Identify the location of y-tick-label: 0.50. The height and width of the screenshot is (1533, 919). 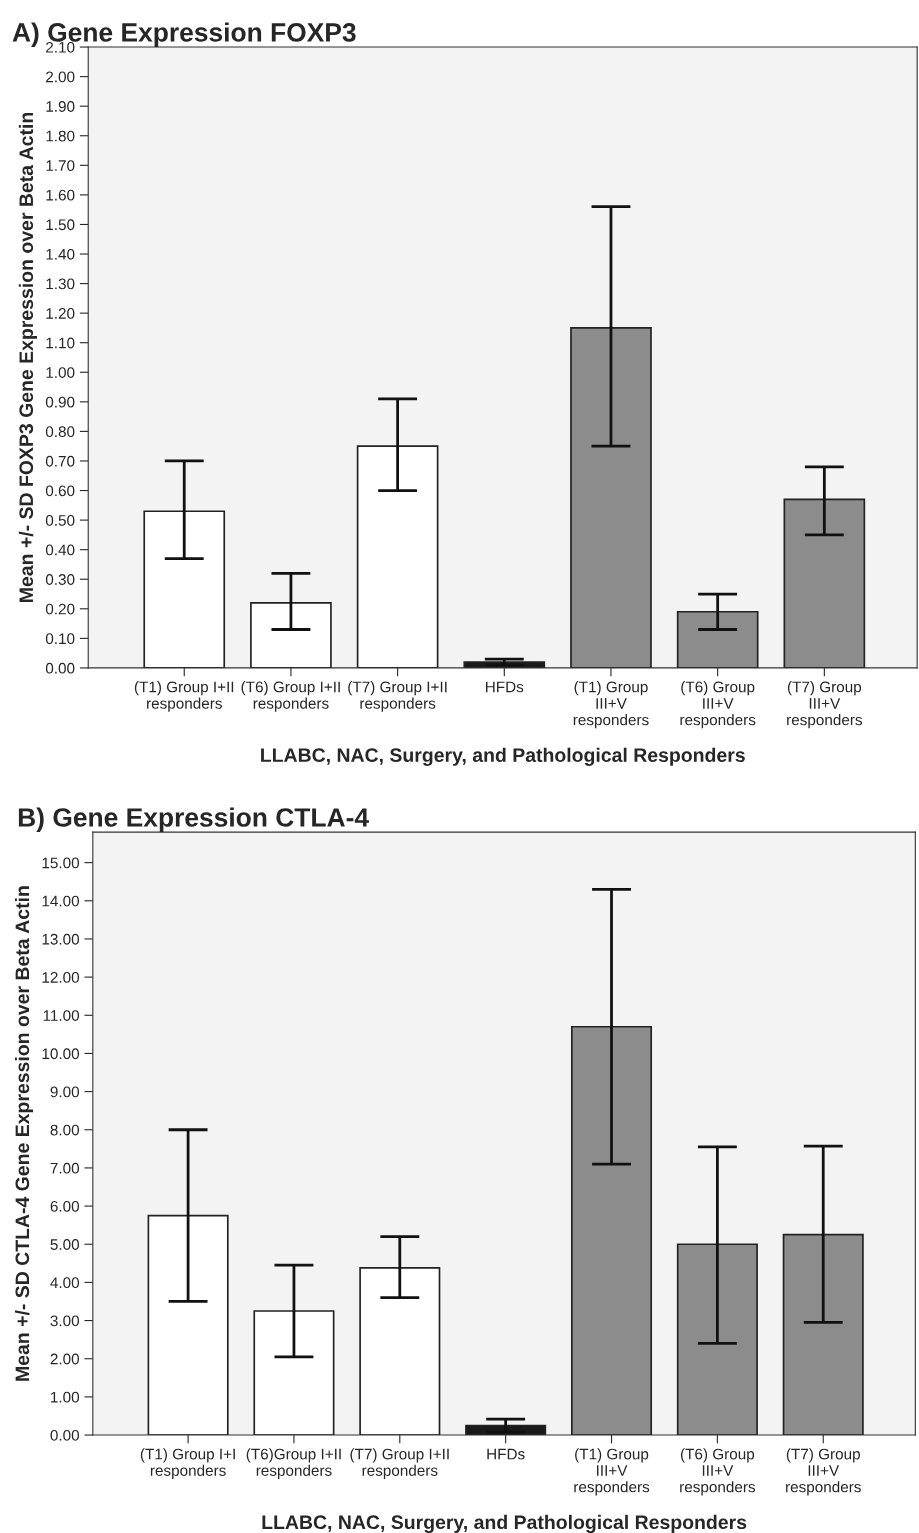
(60, 520).